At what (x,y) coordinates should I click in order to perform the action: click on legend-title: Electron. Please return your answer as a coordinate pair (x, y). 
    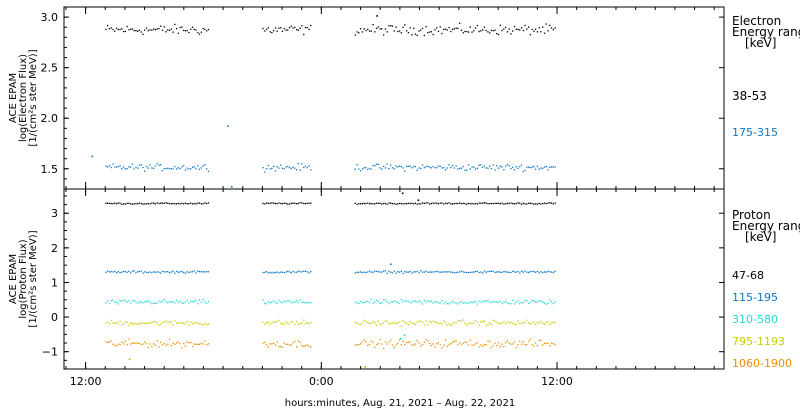
    Looking at the image, I should click on (756, 21).